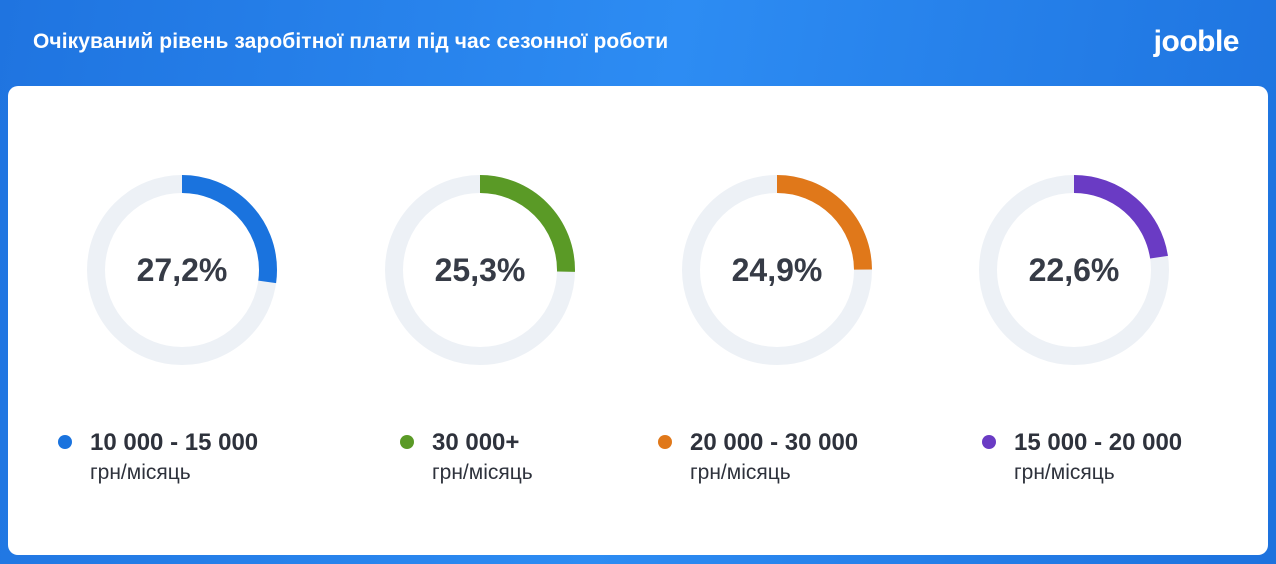 This screenshot has width=1276, height=564. Describe the element at coordinates (1082, 458) in the screenshot. I see `legend-item: 15 000 - 20 000 грн/місяць` at that location.